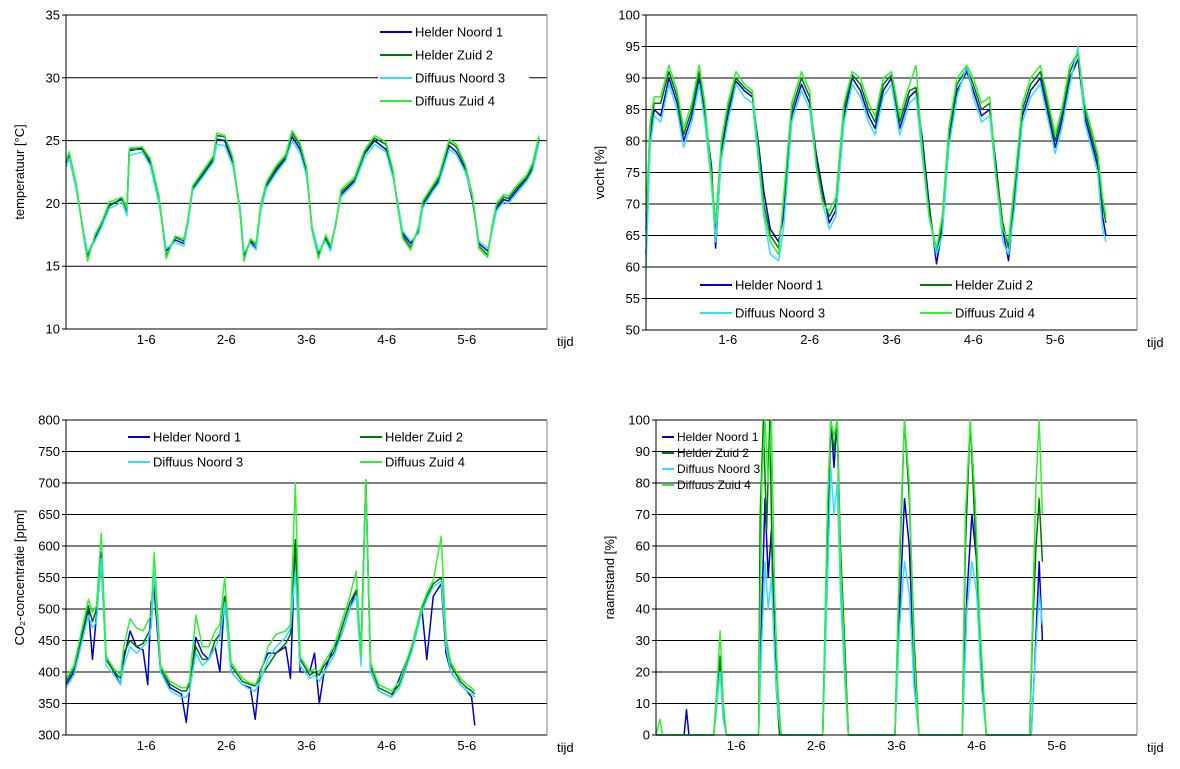  Describe the element at coordinates (49, 735) in the screenshot. I see `y-tick-label: 300` at that location.